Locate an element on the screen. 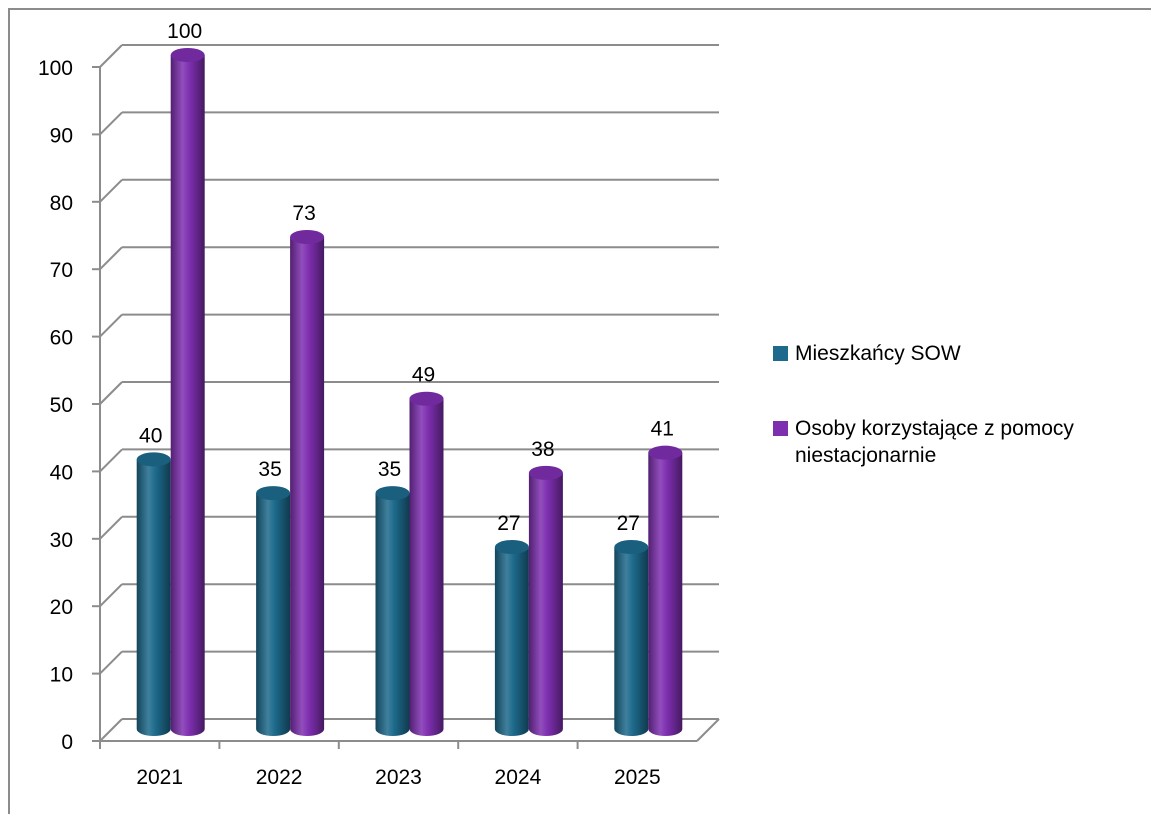 The height and width of the screenshot is (814, 1151). bar-1-2024 is located at coordinates (511, 638).